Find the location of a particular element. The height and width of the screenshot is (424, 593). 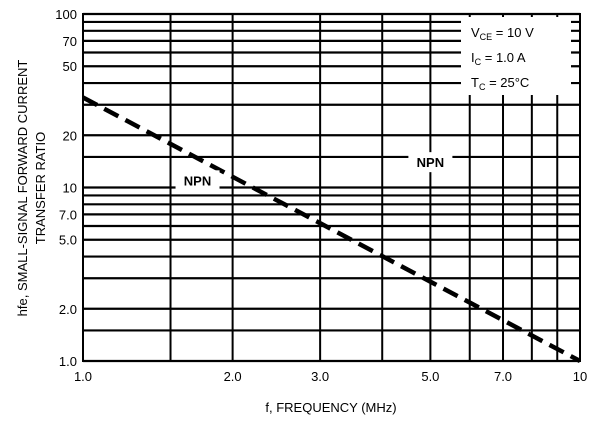

y-tick-label: 50 is located at coordinates (70, 66).